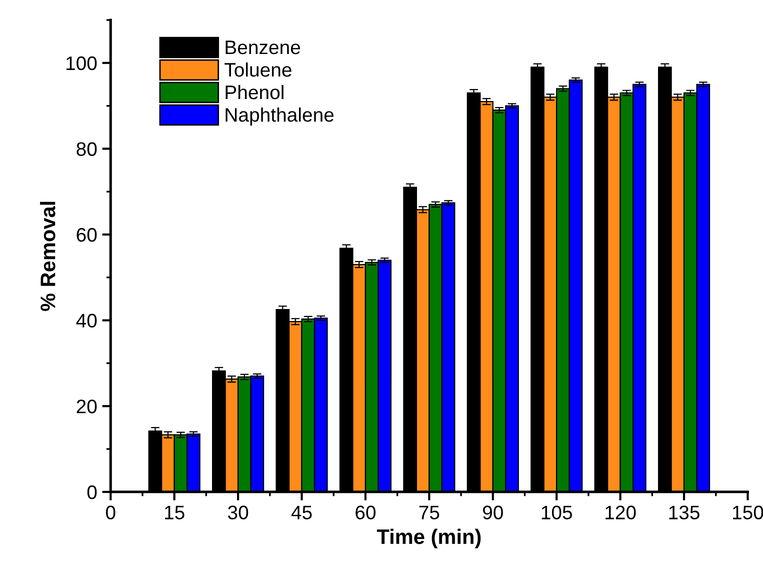 The width and height of the screenshot is (763, 572). I want to click on y-tick-label: 40, so click(86, 321).